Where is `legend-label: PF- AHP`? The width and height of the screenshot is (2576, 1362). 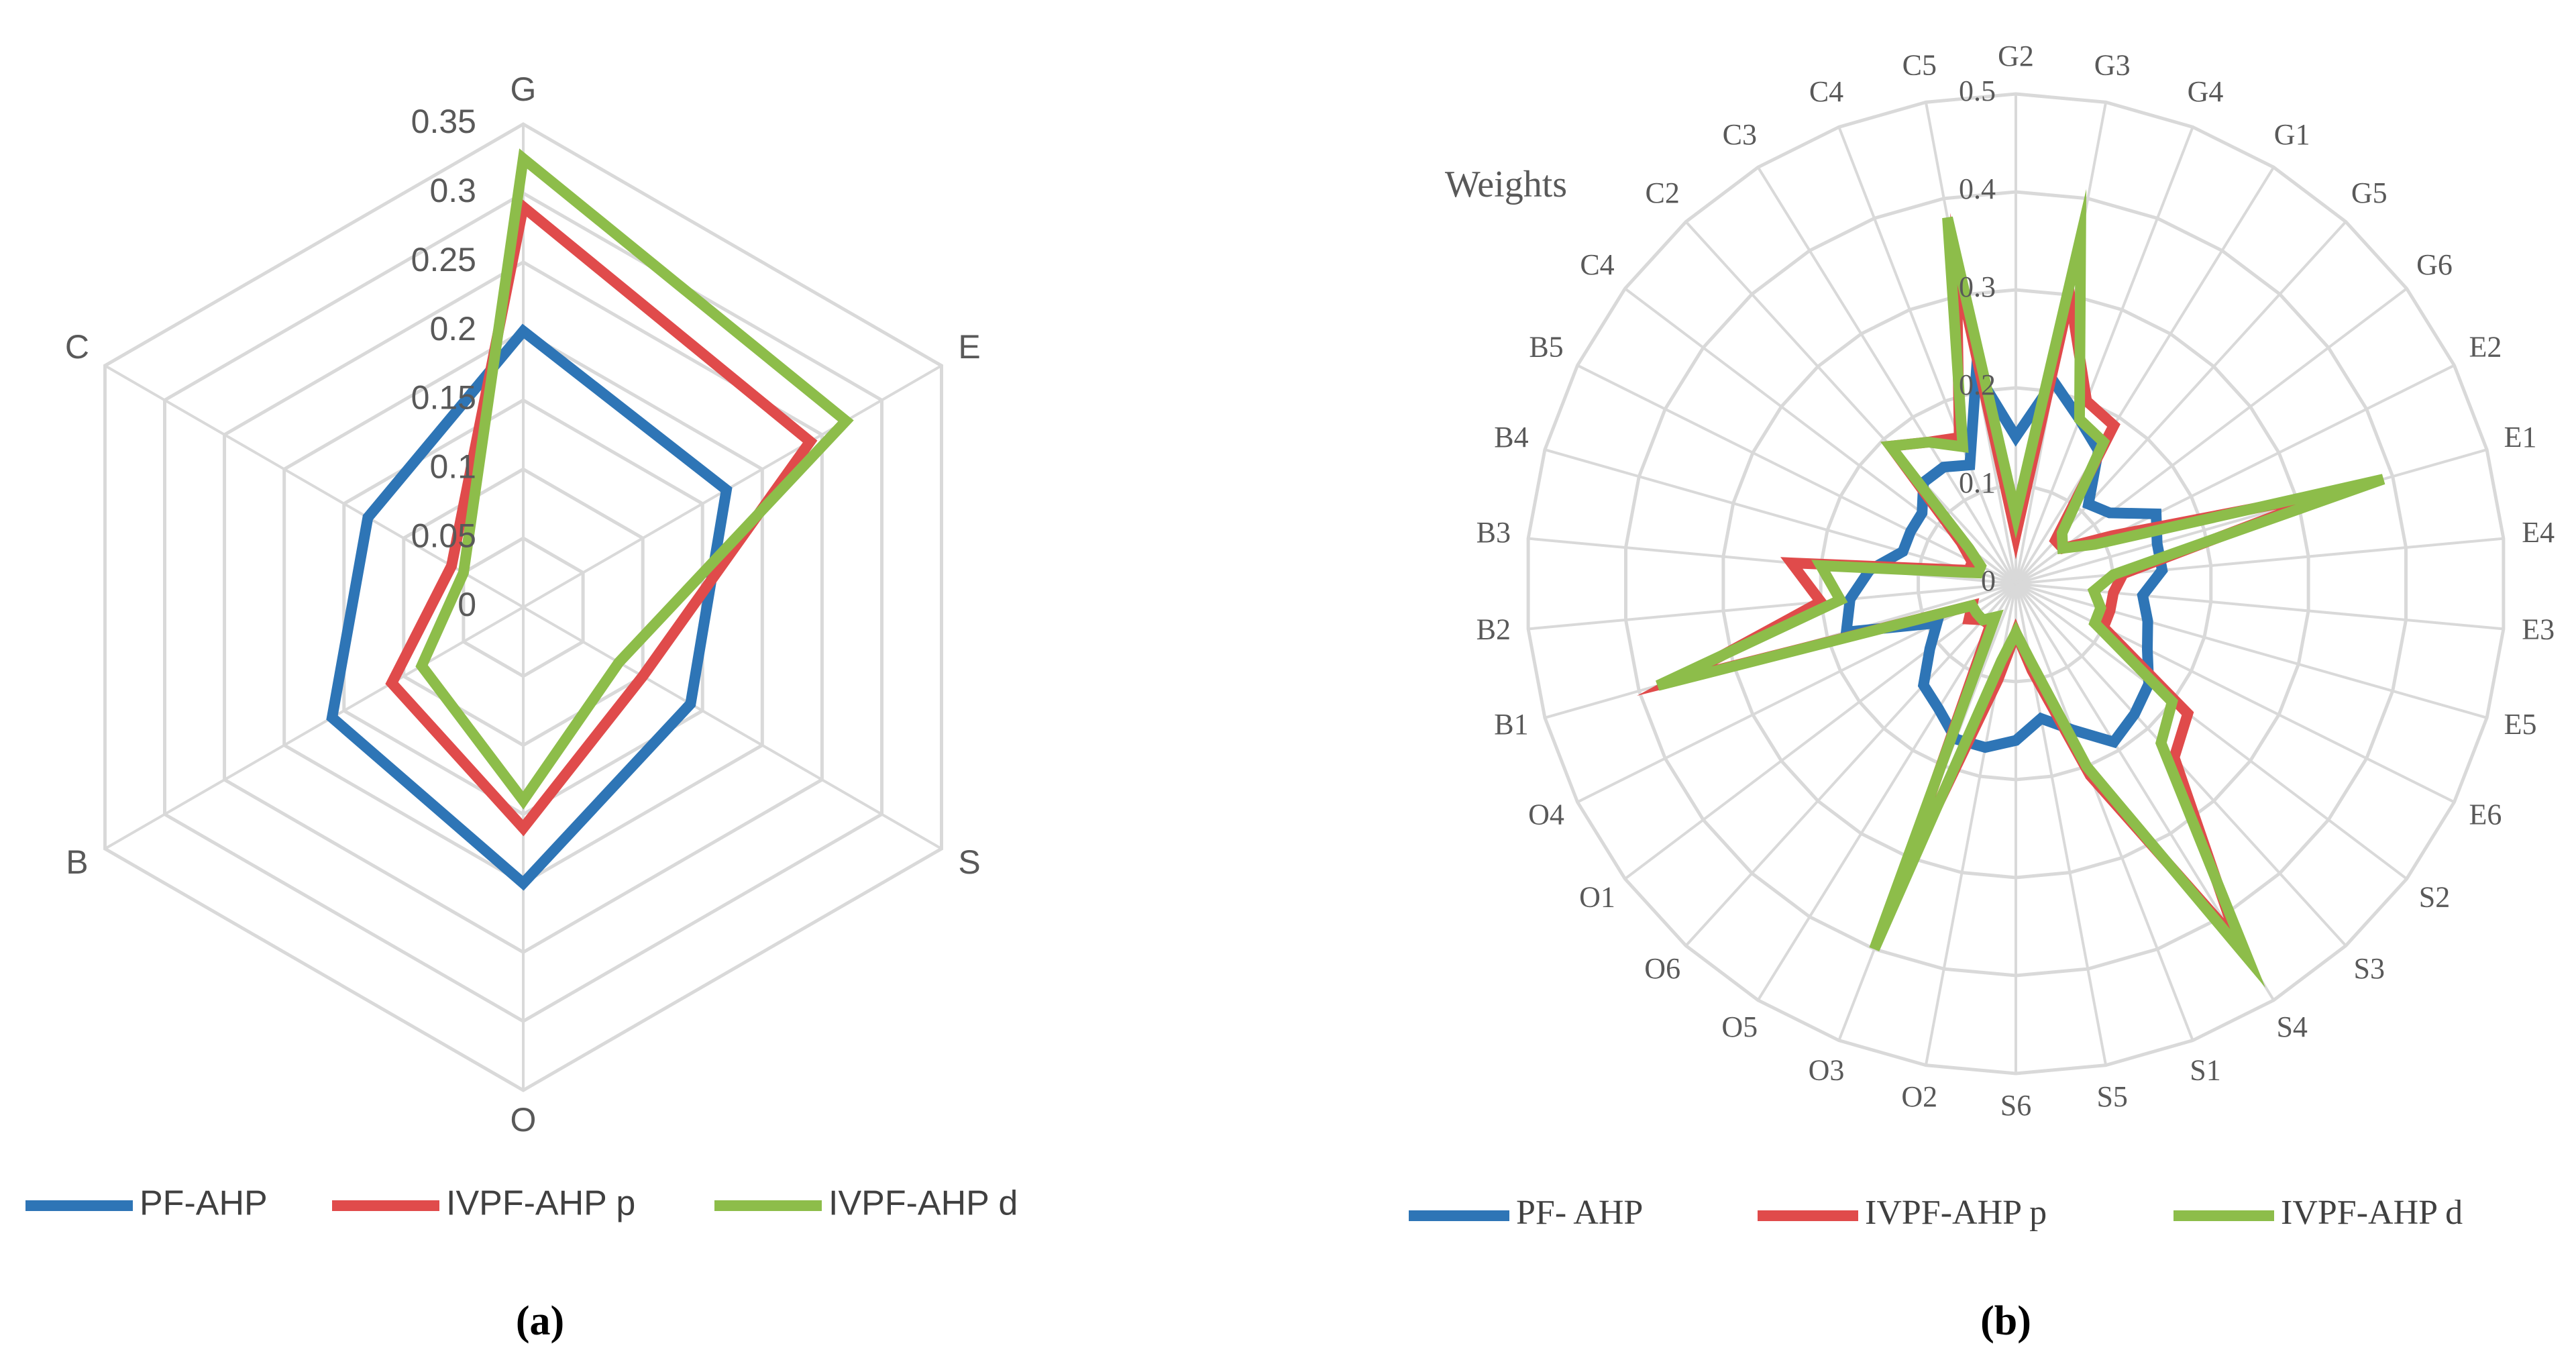 legend-label: PF- AHP is located at coordinates (1579, 1213).